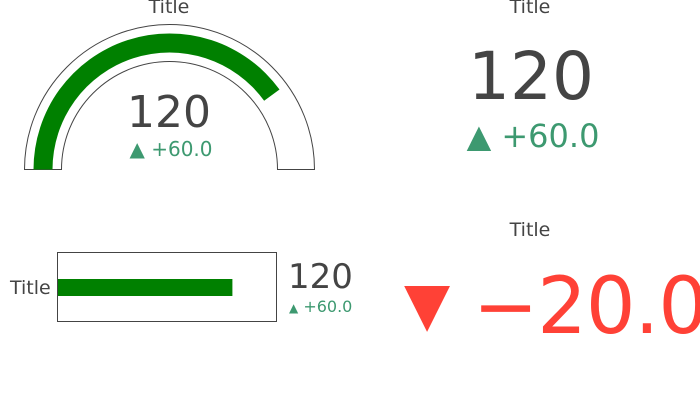 The height and width of the screenshot is (400, 700). I want to click on number-value: 120, so click(531, 76).